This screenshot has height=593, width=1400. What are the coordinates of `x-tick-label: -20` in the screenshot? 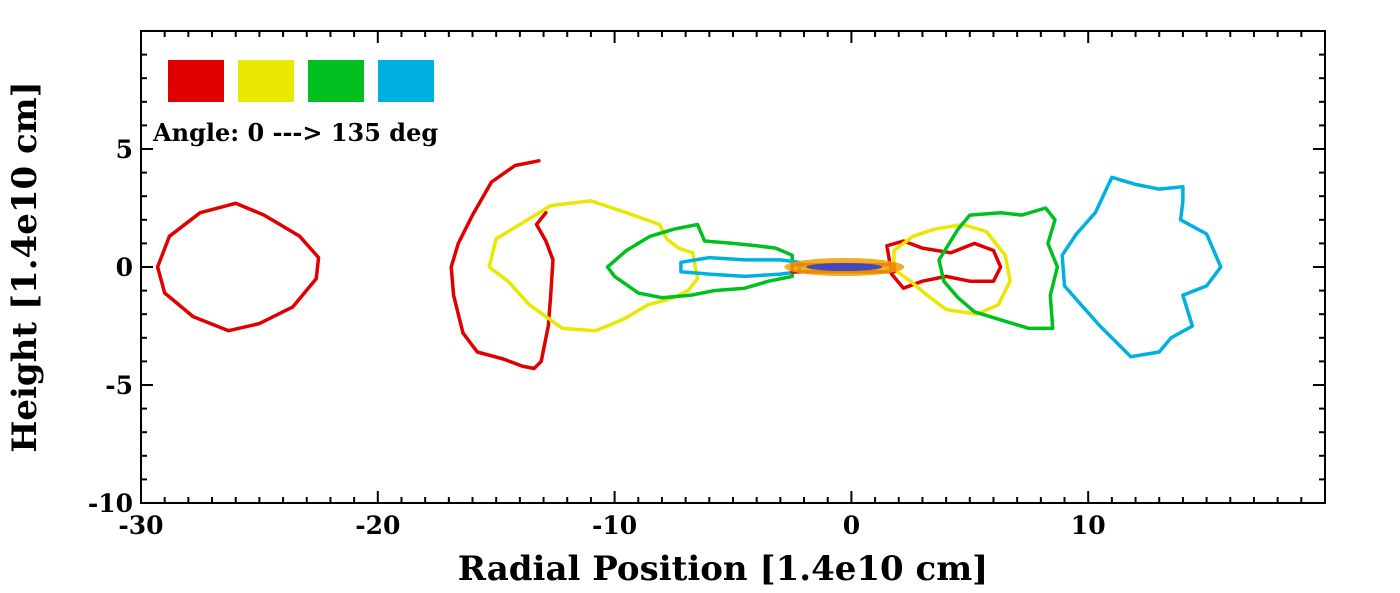 It's located at (377, 525).